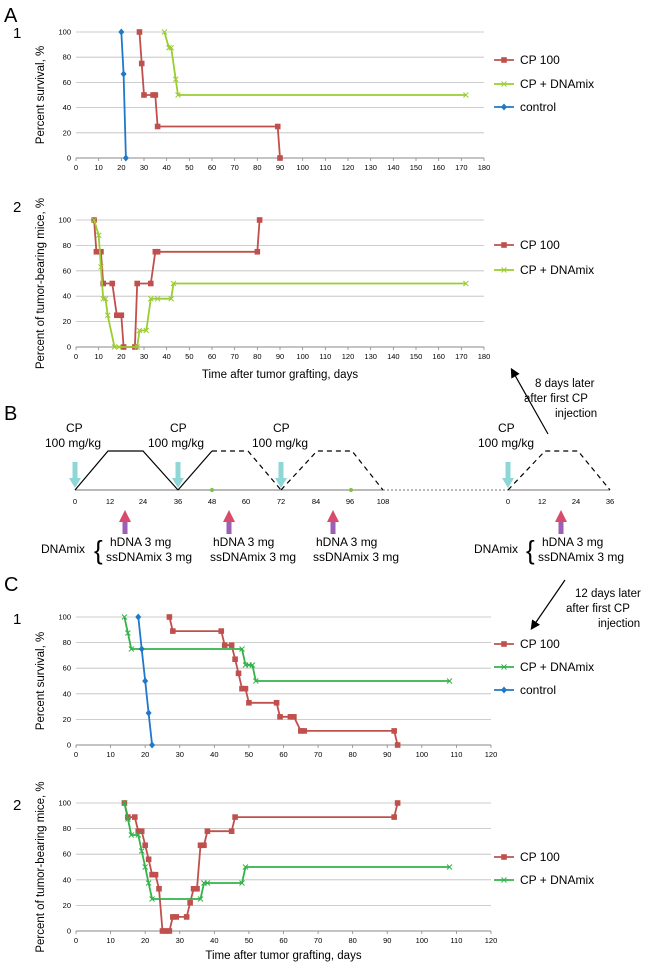  What do you see at coordinates (234, 167) in the screenshot?
I see `x-tick-label: 70` at bounding box center [234, 167].